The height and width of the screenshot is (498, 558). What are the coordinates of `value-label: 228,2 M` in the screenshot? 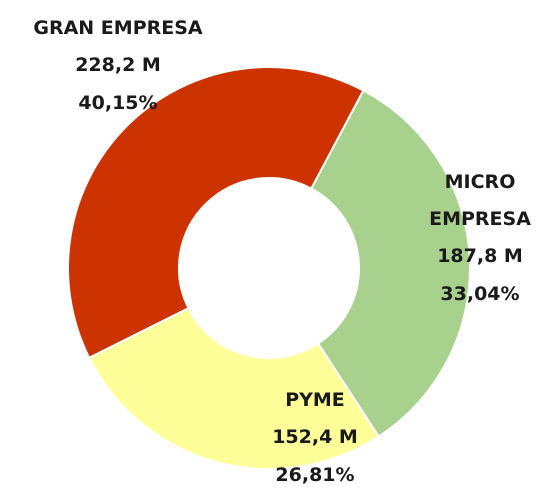 It's located at (118, 65).